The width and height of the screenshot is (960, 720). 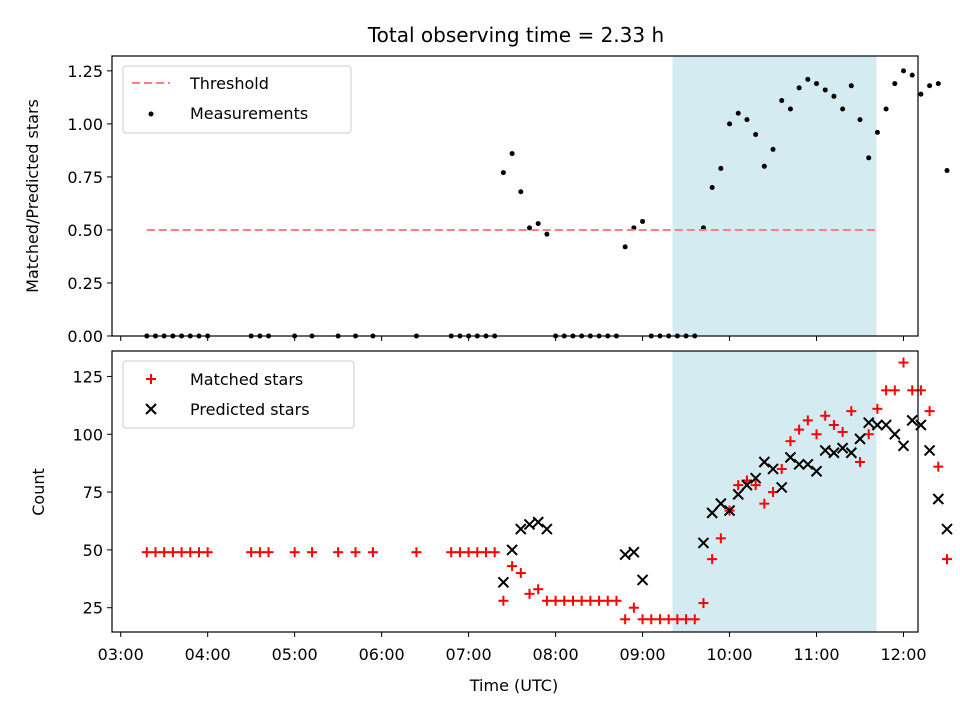 I want to click on bottom-y-axis-label: Count, so click(x=38, y=492).